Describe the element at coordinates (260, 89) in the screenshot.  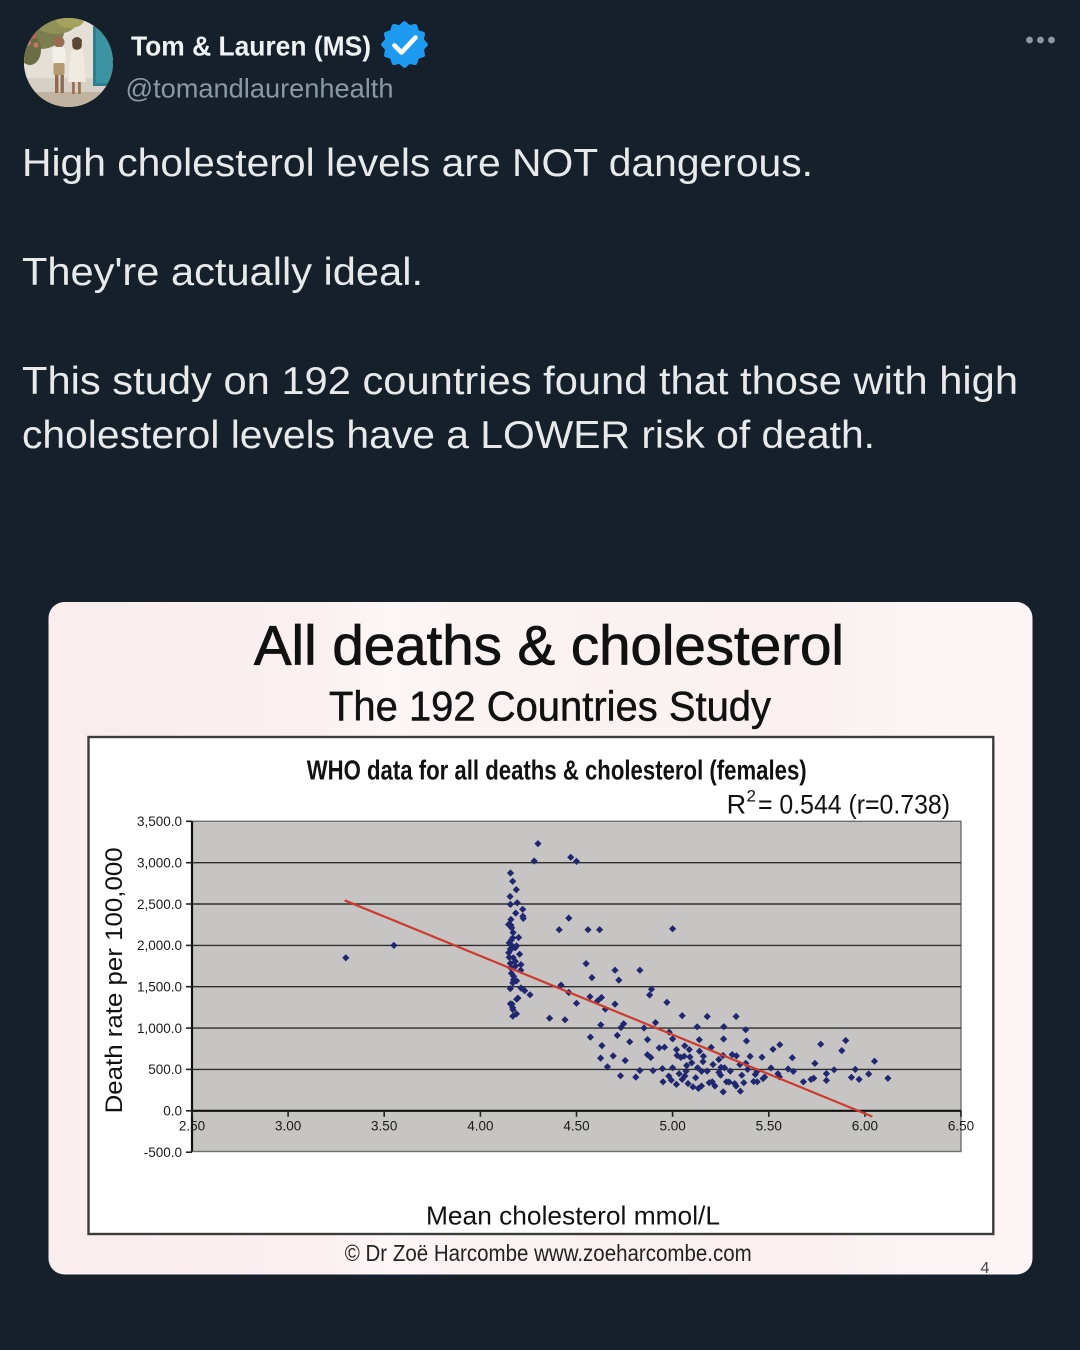
I see `svg-text: @tomandlaurenhealth` at that location.